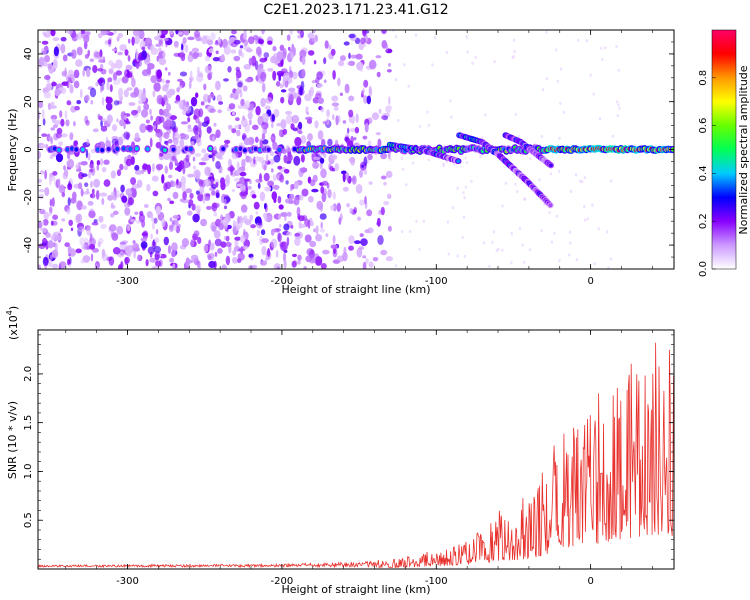  Describe the element at coordinates (28, 54) in the screenshot. I see `spectrogram-y-tick-label: 40` at that location.